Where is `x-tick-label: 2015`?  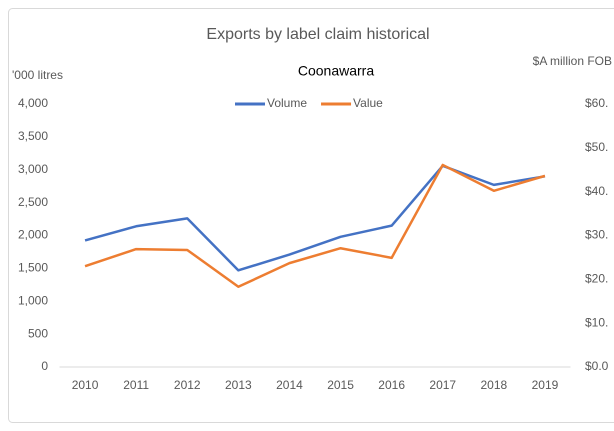 x-tick-label: 2015 is located at coordinates (340, 385).